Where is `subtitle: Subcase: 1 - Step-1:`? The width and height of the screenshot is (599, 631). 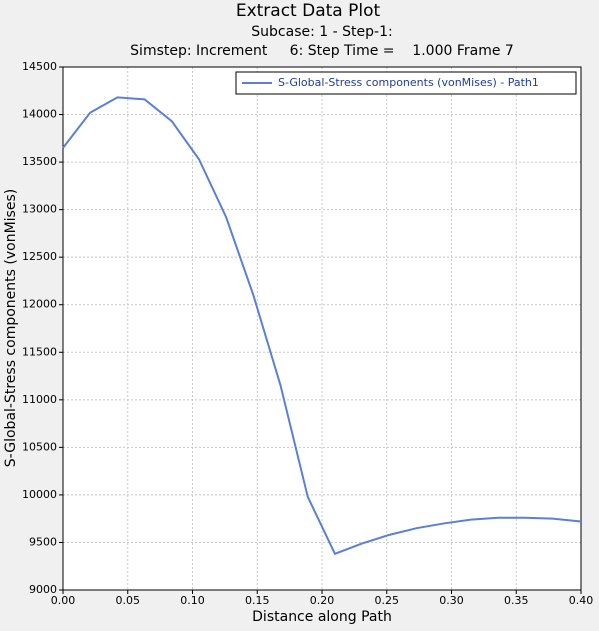
subtitle: Subcase: 1 - Step-1: is located at coordinates (321, 32).